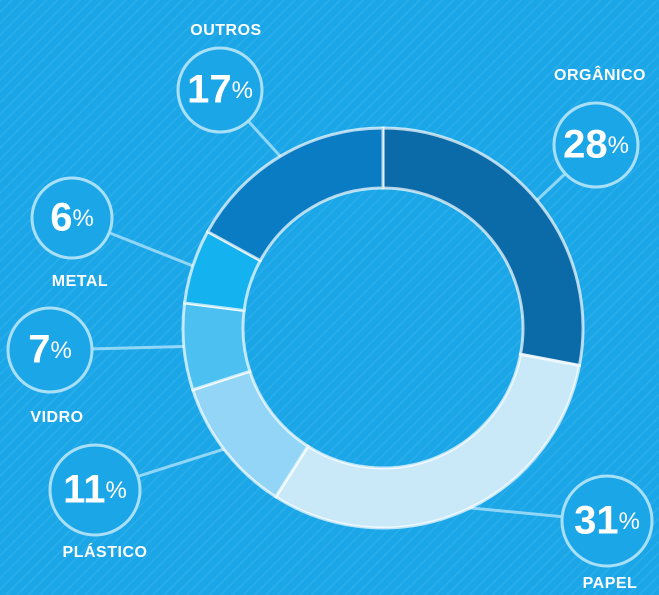 The image size is (659, 595). Describe the element at coordinates (56, 417) in the screenshot. I see `category-label: VIDRO` at that location.